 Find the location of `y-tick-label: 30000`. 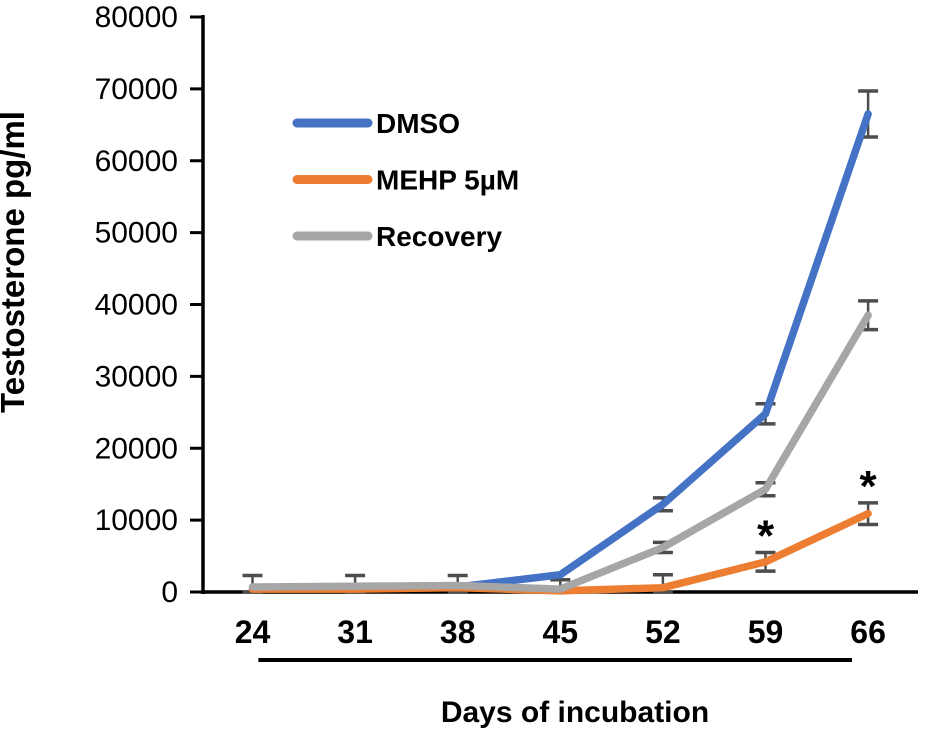

y-tick-label: 30000 is located at coordinates (136, 376).